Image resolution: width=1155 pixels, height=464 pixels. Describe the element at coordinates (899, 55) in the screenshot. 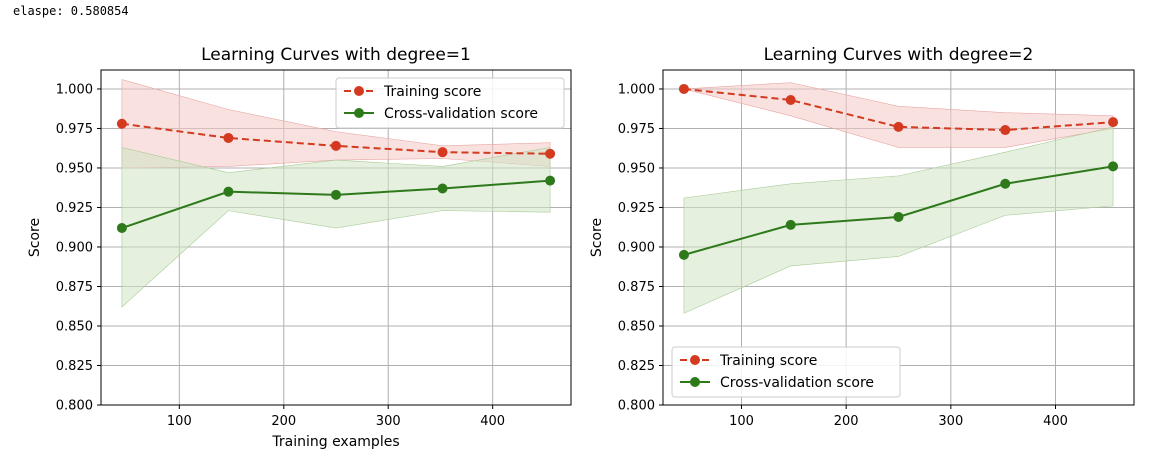

I see `chart-title: Learning Curves with degree=2` at that location.